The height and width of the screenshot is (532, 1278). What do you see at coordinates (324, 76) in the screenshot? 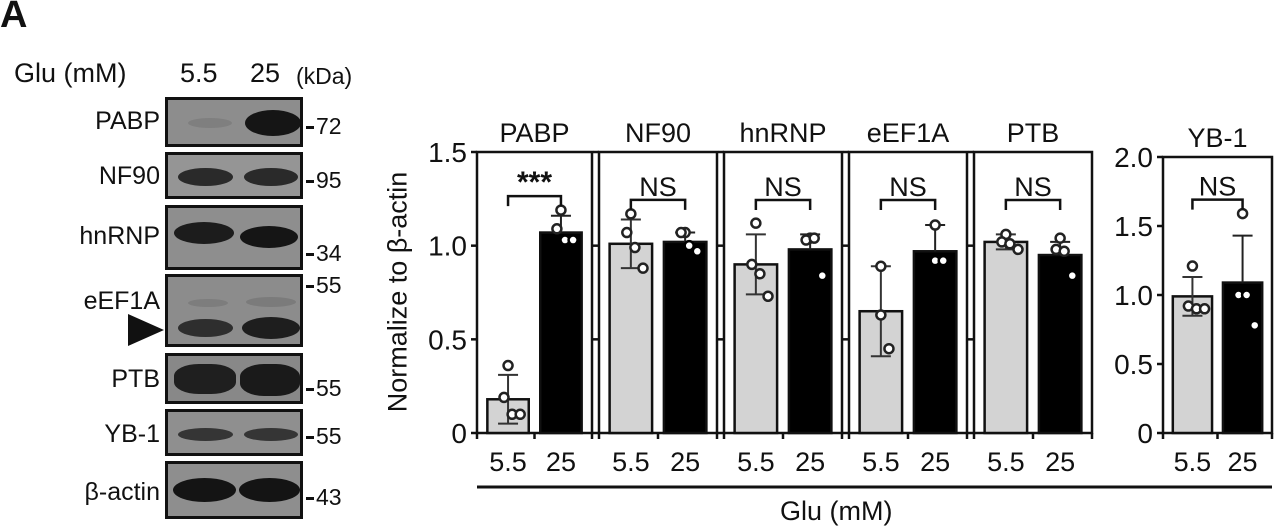
I see `blot-kda-label: (kDa)` at bounding box center [324, 76].